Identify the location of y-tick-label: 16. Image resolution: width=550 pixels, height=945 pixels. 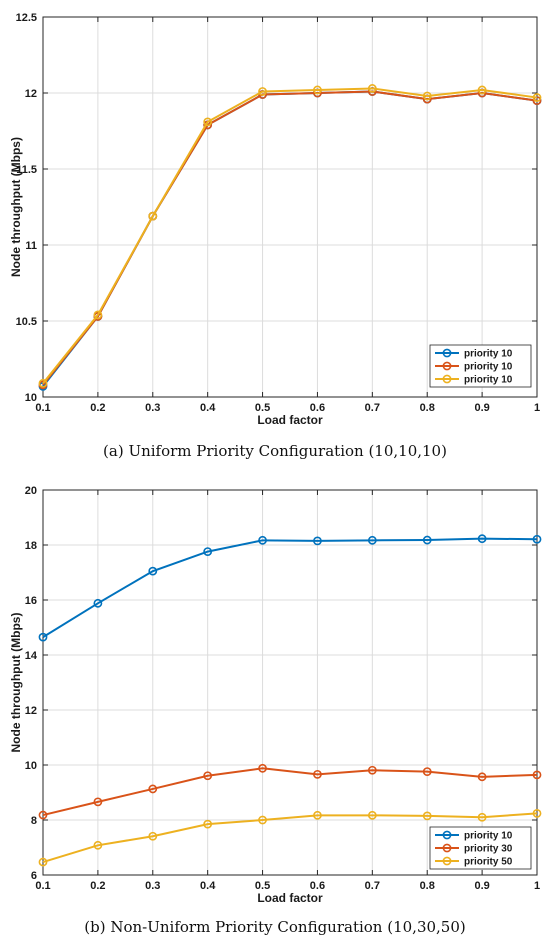
(31, 601).